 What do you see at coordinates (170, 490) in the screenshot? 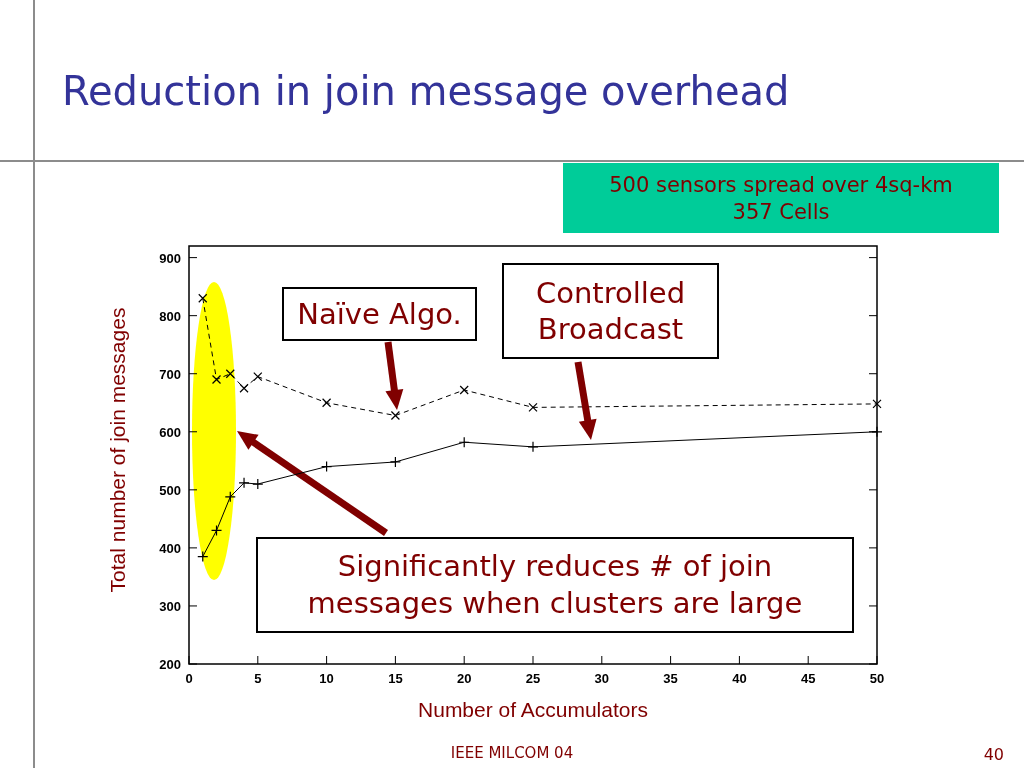
I see `y-tick-label: 500` at bounding box center [170, 490].